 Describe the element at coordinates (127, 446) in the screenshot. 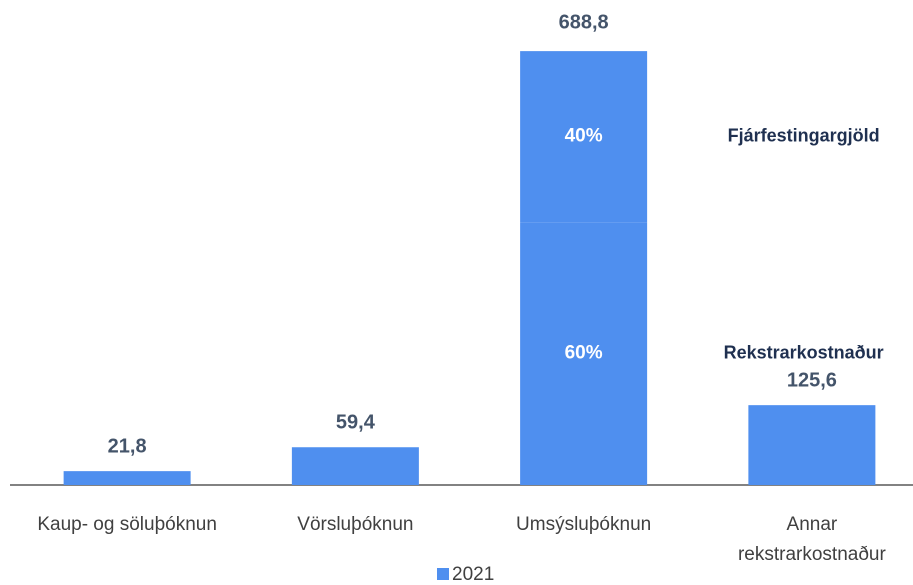

I see `value-label: 21,8` at that location.